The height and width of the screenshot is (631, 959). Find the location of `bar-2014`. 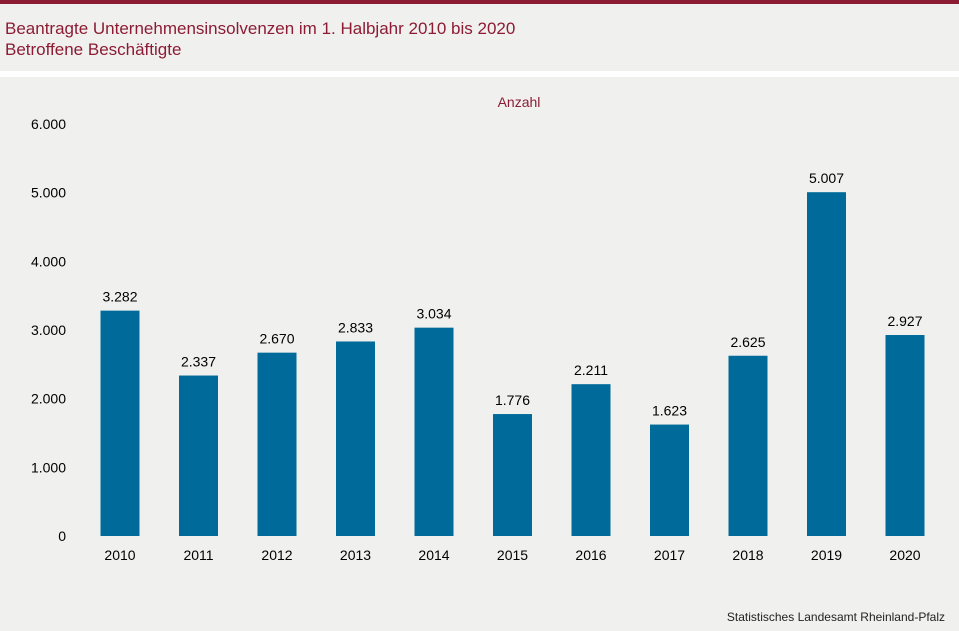

bar-2014 is located at coordinates (434, 431).